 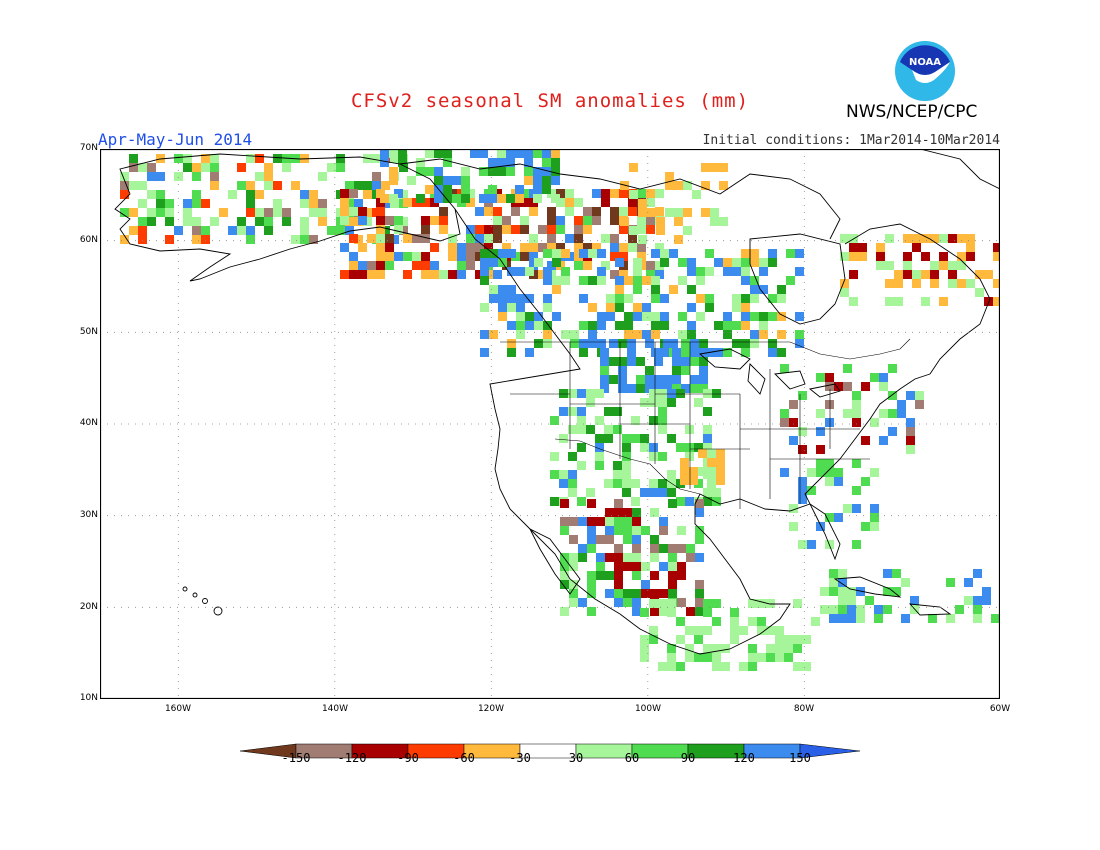 What do you see at coordinates (804, 709) in the screenshot?
I see `lon-label-80w: 80W` at bounding box center [804, 709].